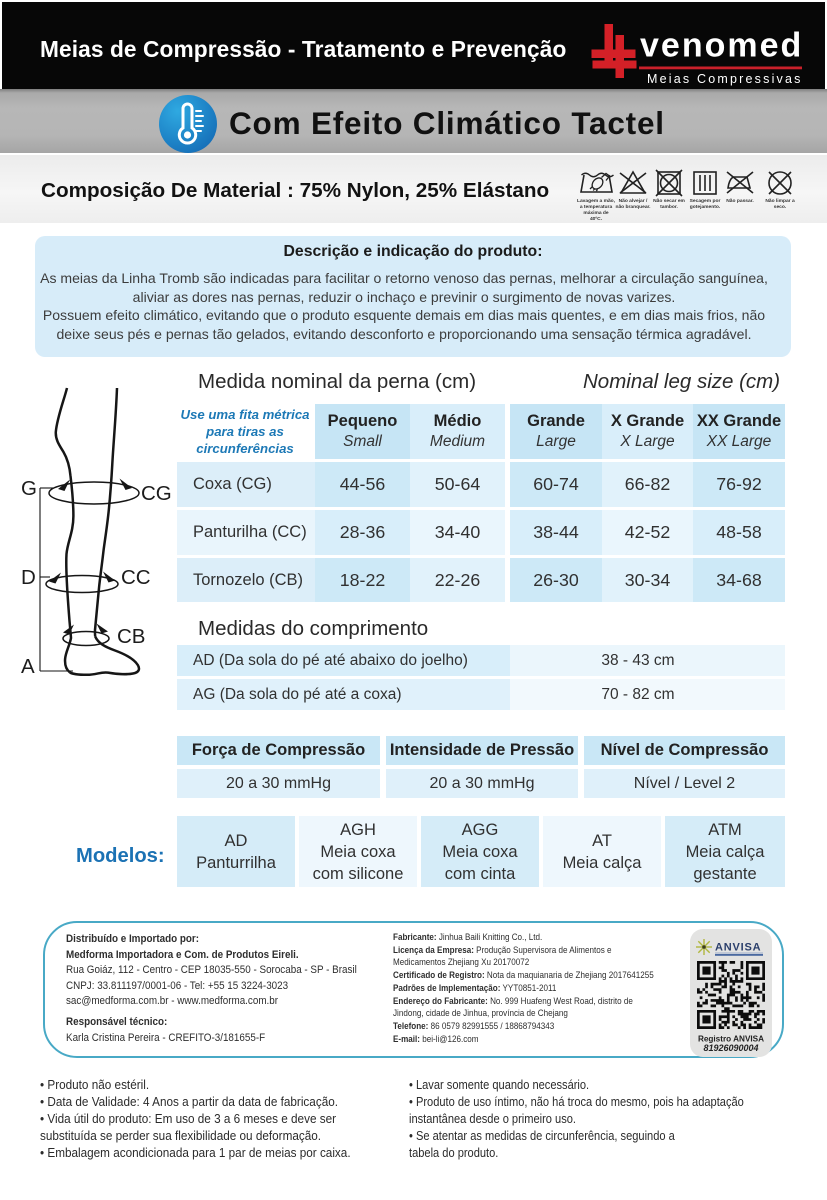 The image size is (827, 1200). I want to click on svg-text: gotejamento., so click(705, 207).